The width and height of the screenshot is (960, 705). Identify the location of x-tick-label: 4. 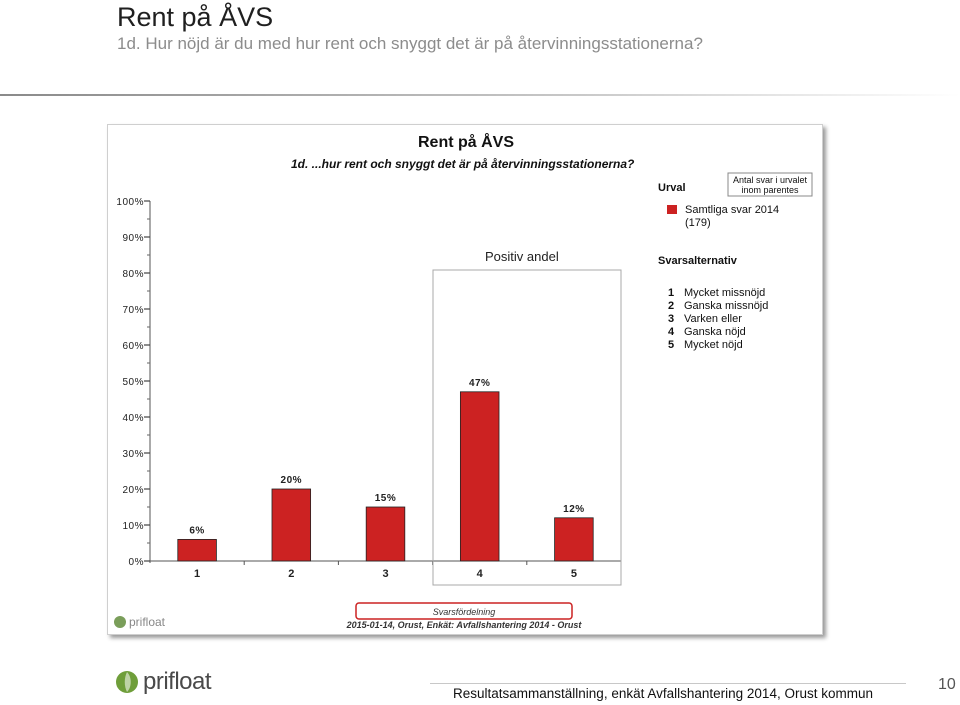
(480, 574).